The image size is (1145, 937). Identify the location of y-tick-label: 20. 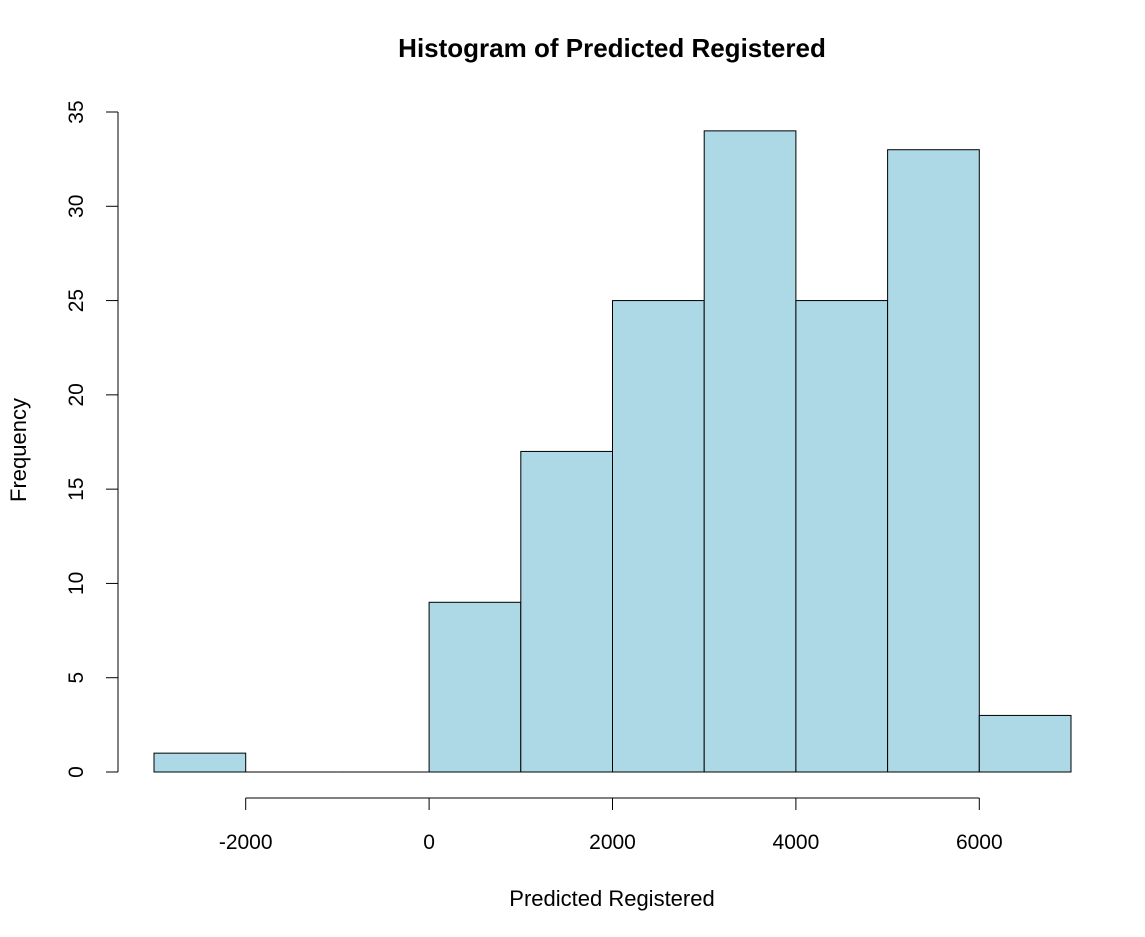
(76, 394).